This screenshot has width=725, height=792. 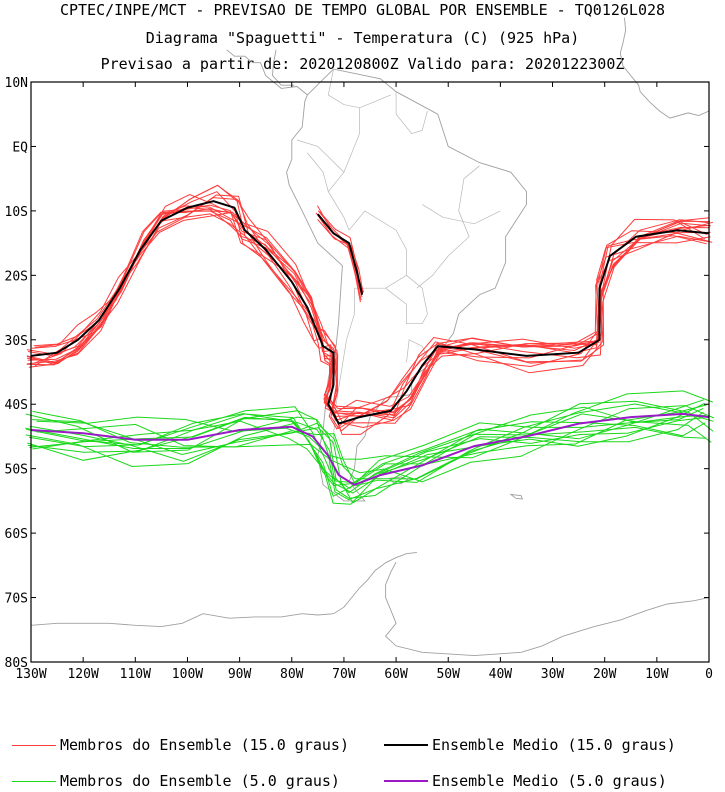 What do you see at coordinates (16, 599) in the screenshot?
I see `lat-tick-label: 70S` at bounding box center [16, 599].